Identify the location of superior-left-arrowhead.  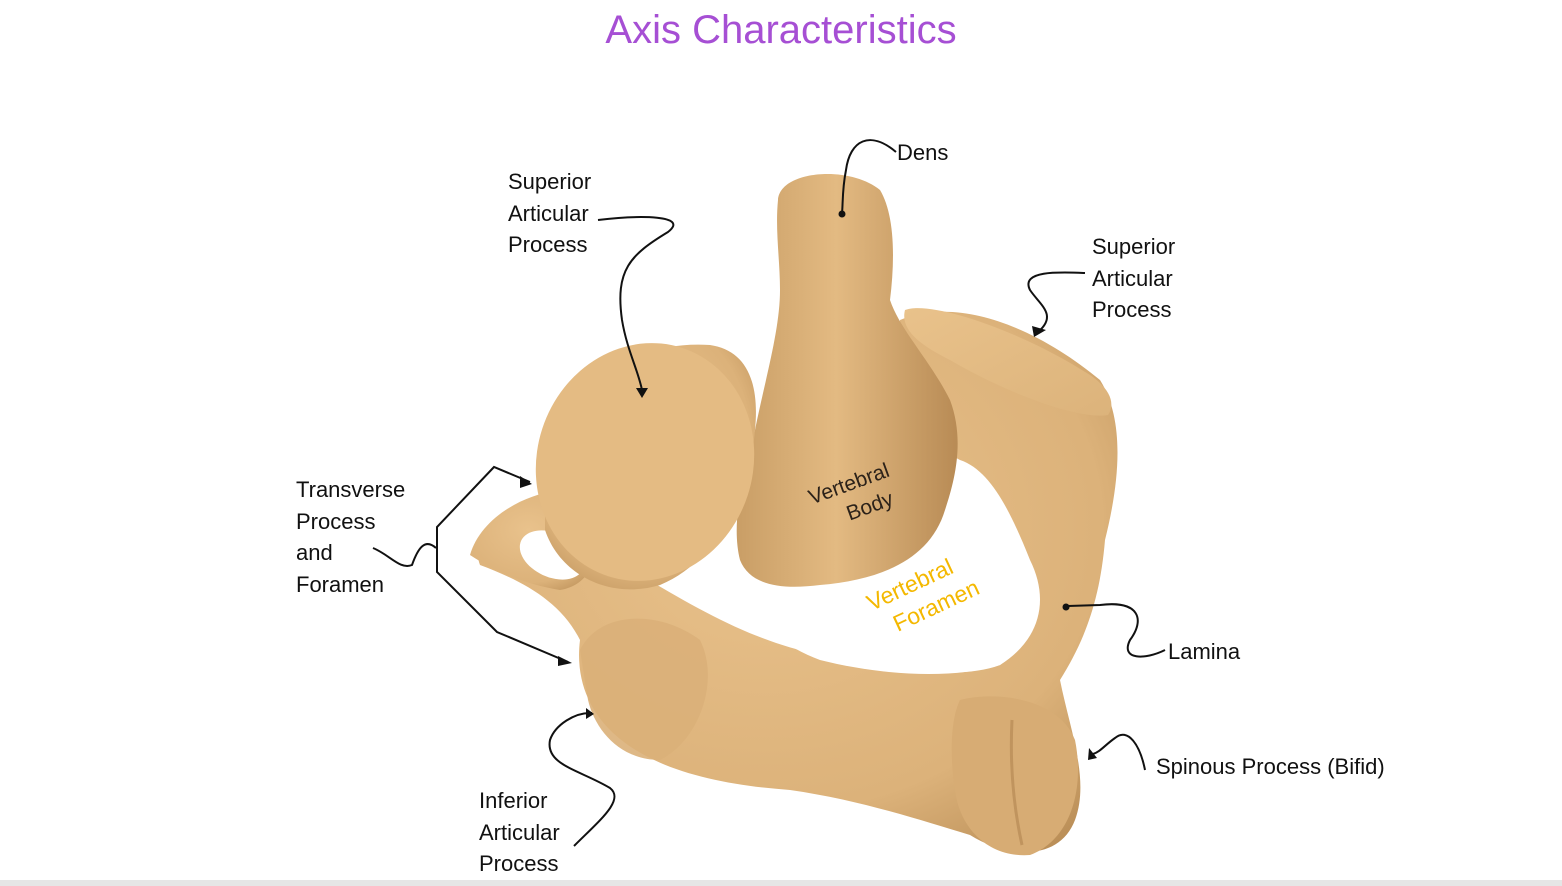
(642, 393).